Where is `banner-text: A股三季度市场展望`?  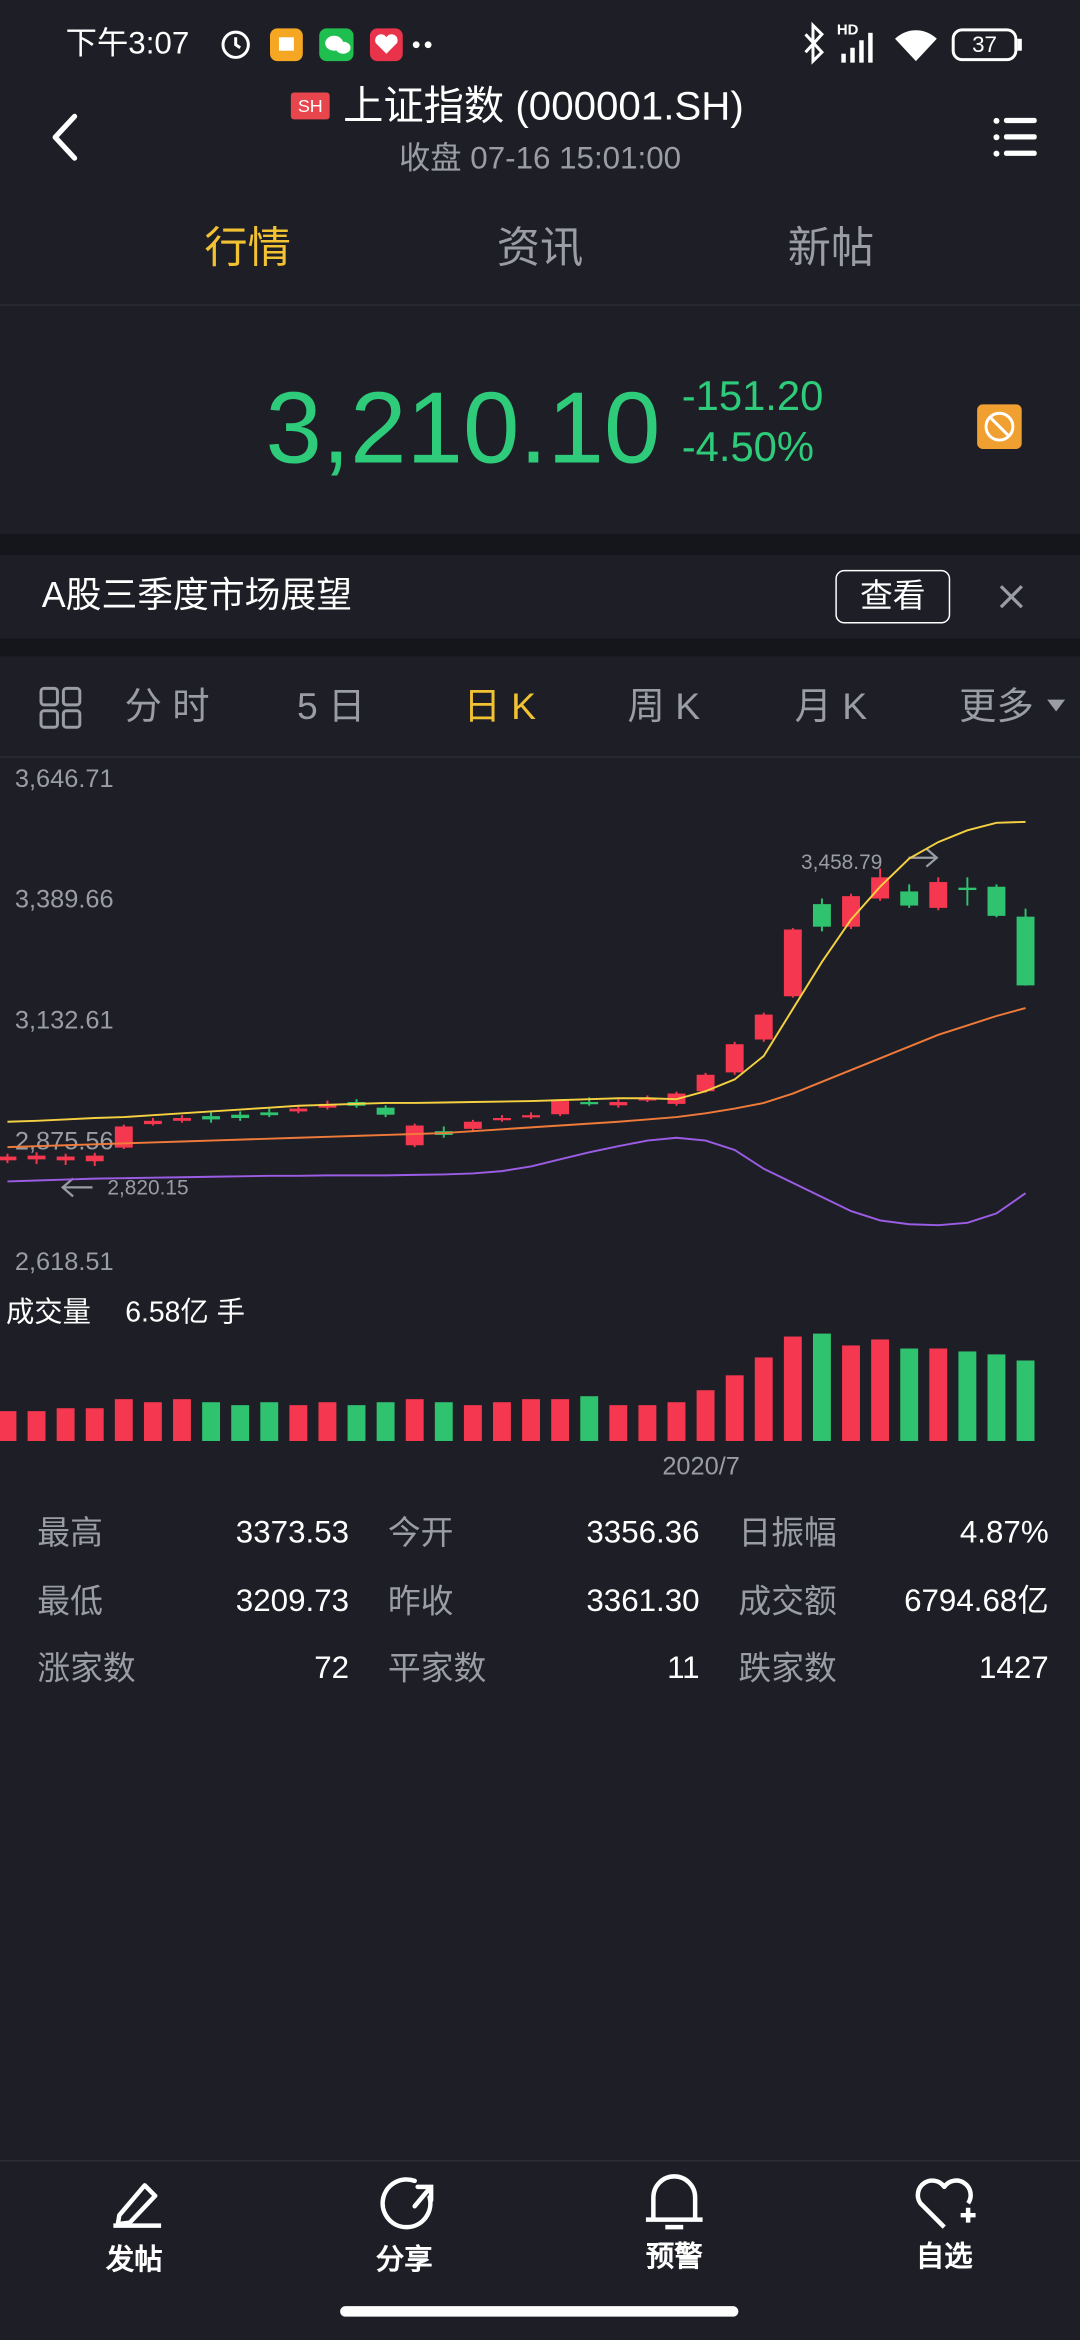 banner-text: A股三季度市场展望 is located at coordinates (197, 596).